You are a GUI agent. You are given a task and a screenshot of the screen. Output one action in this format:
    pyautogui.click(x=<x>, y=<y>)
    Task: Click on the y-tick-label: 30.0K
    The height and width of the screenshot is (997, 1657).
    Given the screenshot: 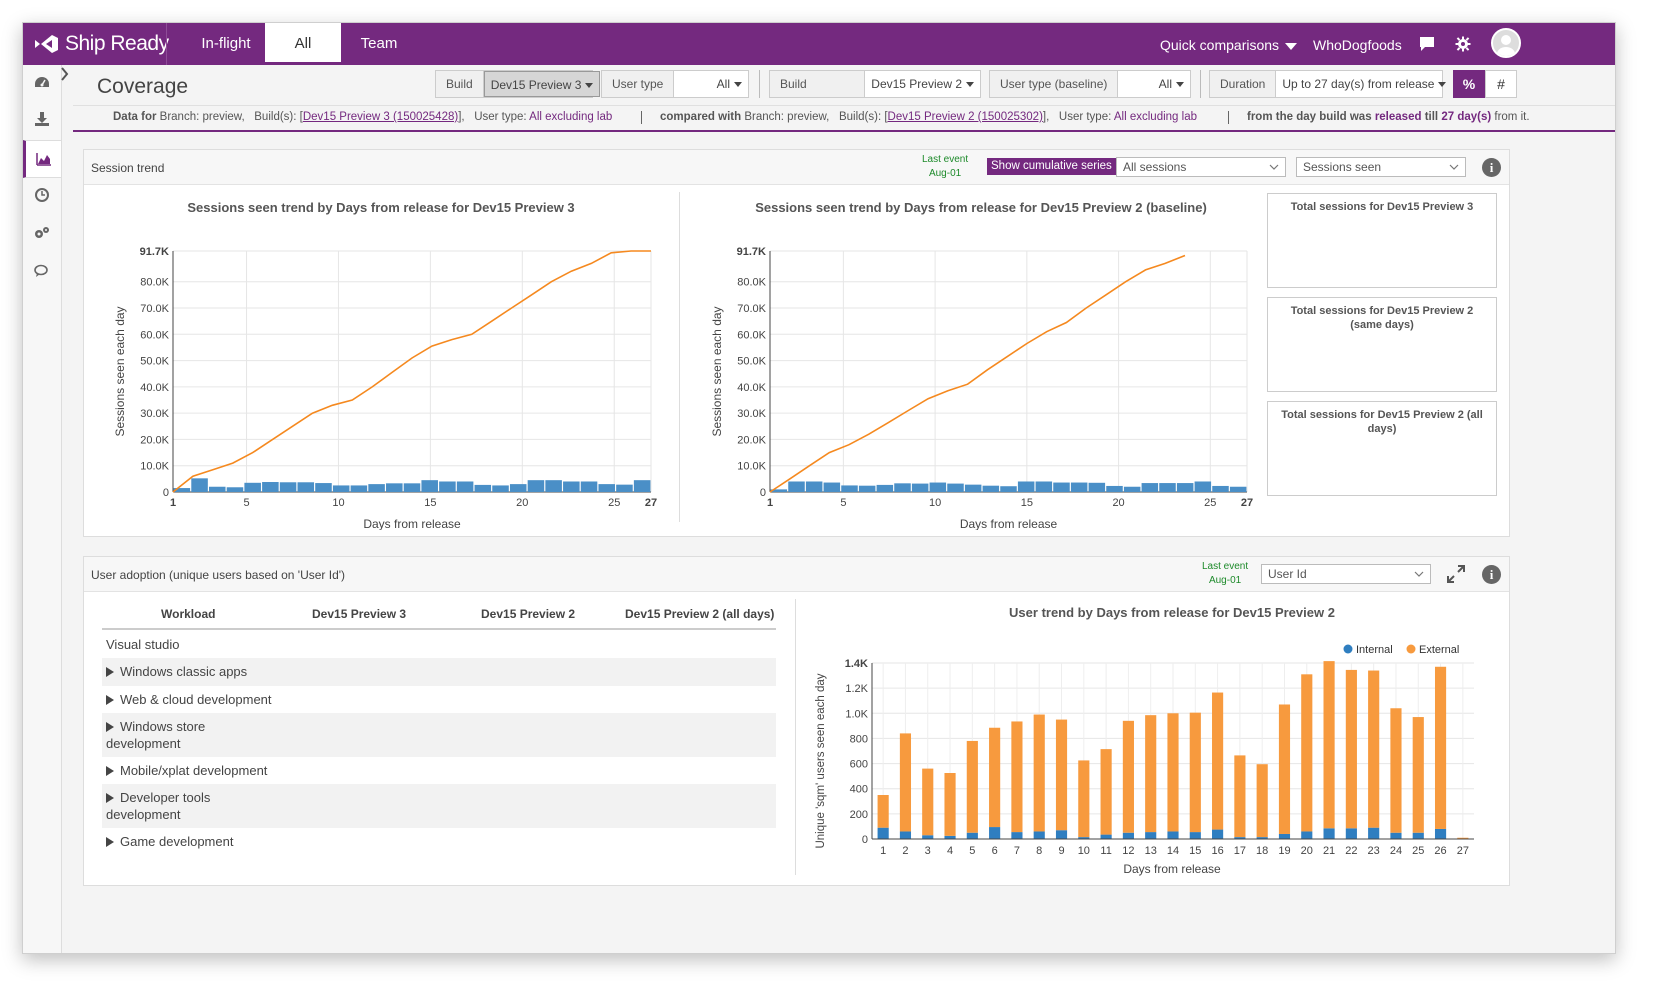 What is the action you would take?
    pyautogui.click(x=154, y=414)
    